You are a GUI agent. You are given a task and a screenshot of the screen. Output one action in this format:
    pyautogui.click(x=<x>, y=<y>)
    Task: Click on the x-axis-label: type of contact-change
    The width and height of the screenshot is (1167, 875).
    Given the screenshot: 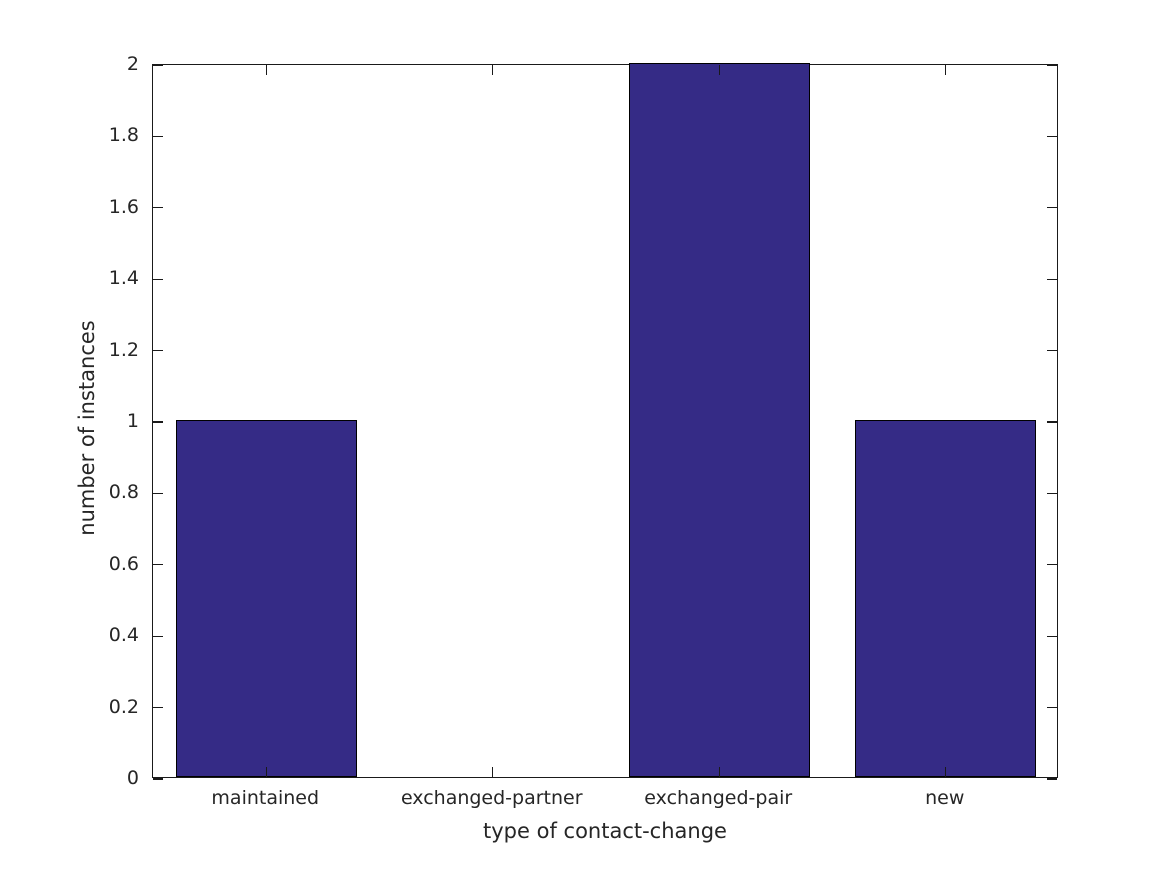 What is the action you would take?
    pyautogui.click(x=605, y=831)
    